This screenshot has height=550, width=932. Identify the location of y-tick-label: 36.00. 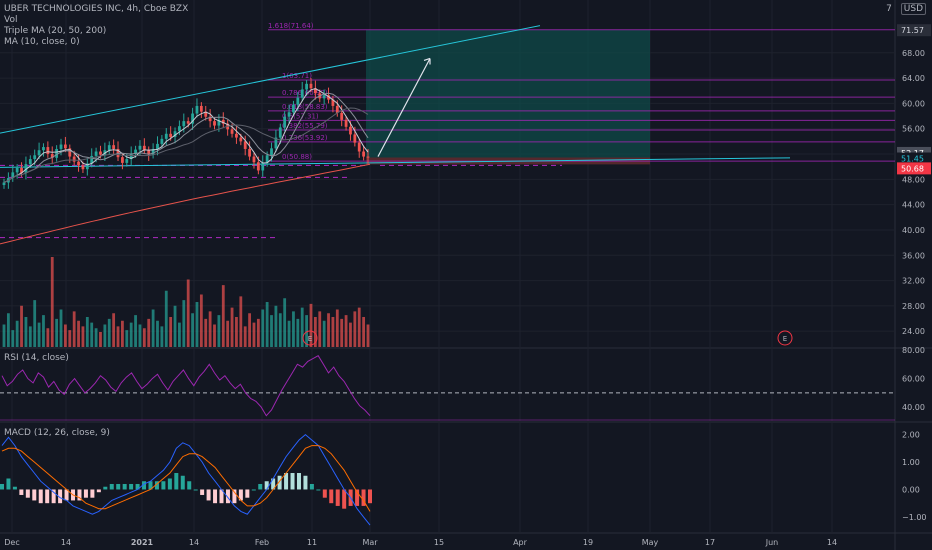
(913, 255).